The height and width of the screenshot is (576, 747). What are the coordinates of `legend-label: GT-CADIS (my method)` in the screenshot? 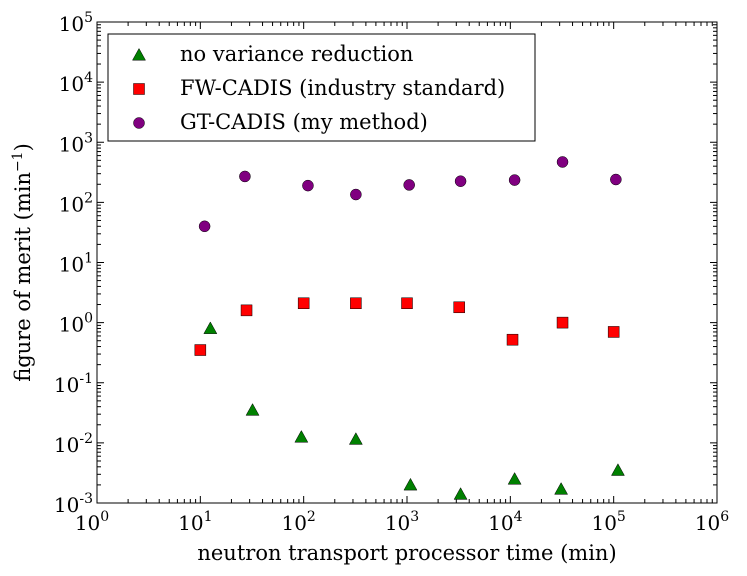 It's located at (304, 122).